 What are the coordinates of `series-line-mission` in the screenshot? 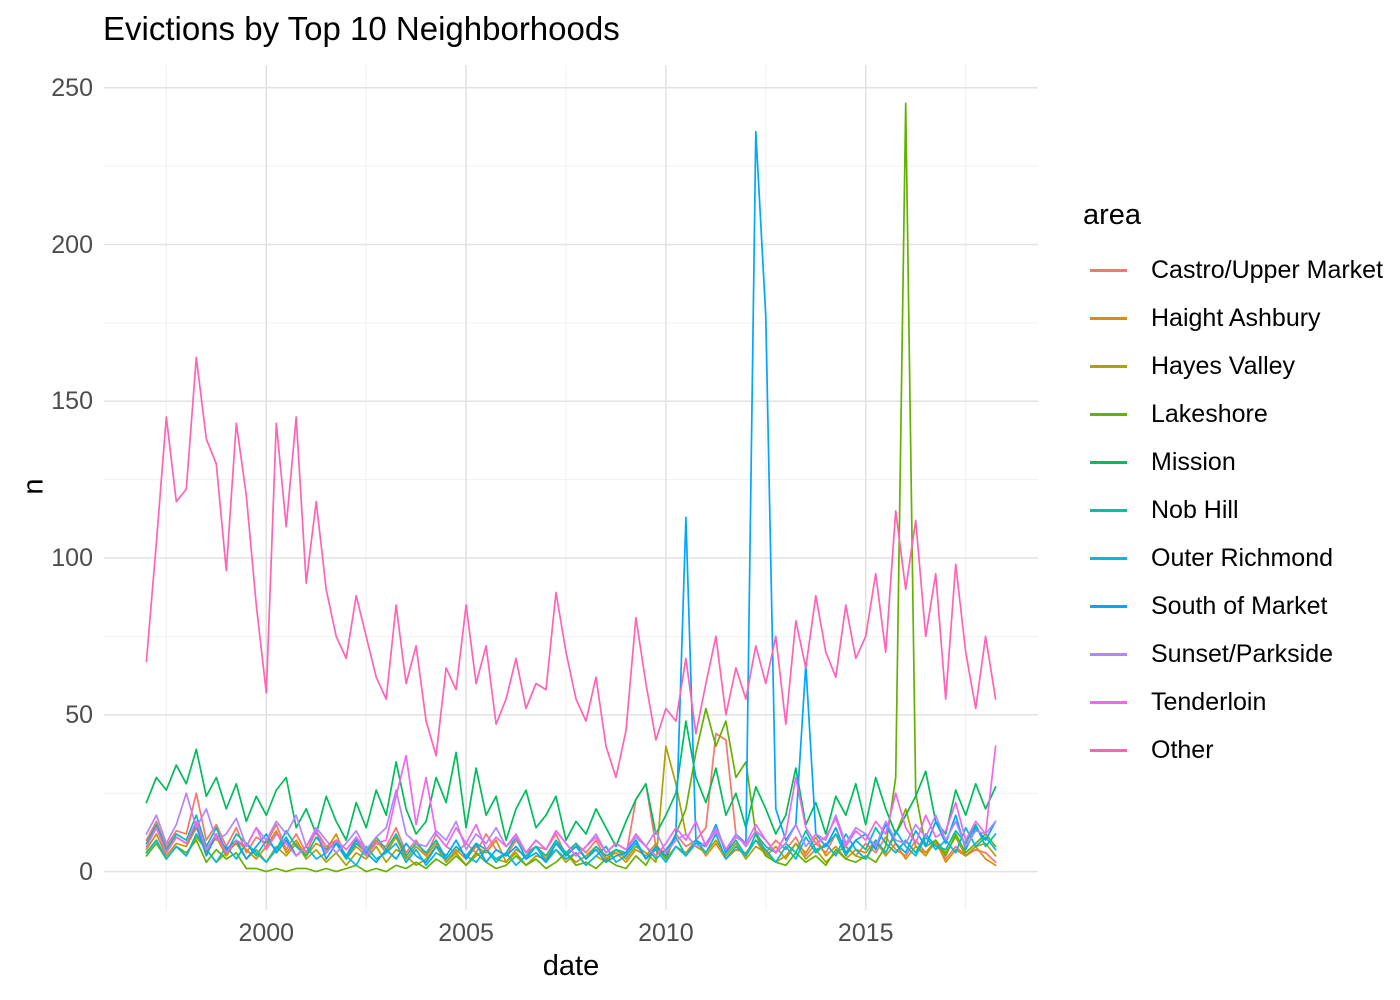 It's located at (571, 784).